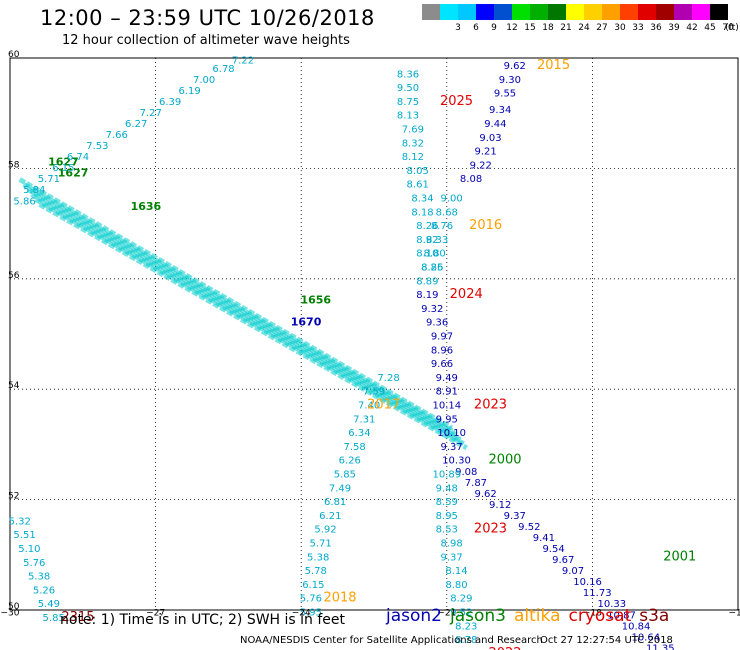 This screenshot has height=650, width=740. What do you see at coordinates (330, 516) in the screenshot?
I see `wave-height-label: 6.21` at bounding box center [330, 516].